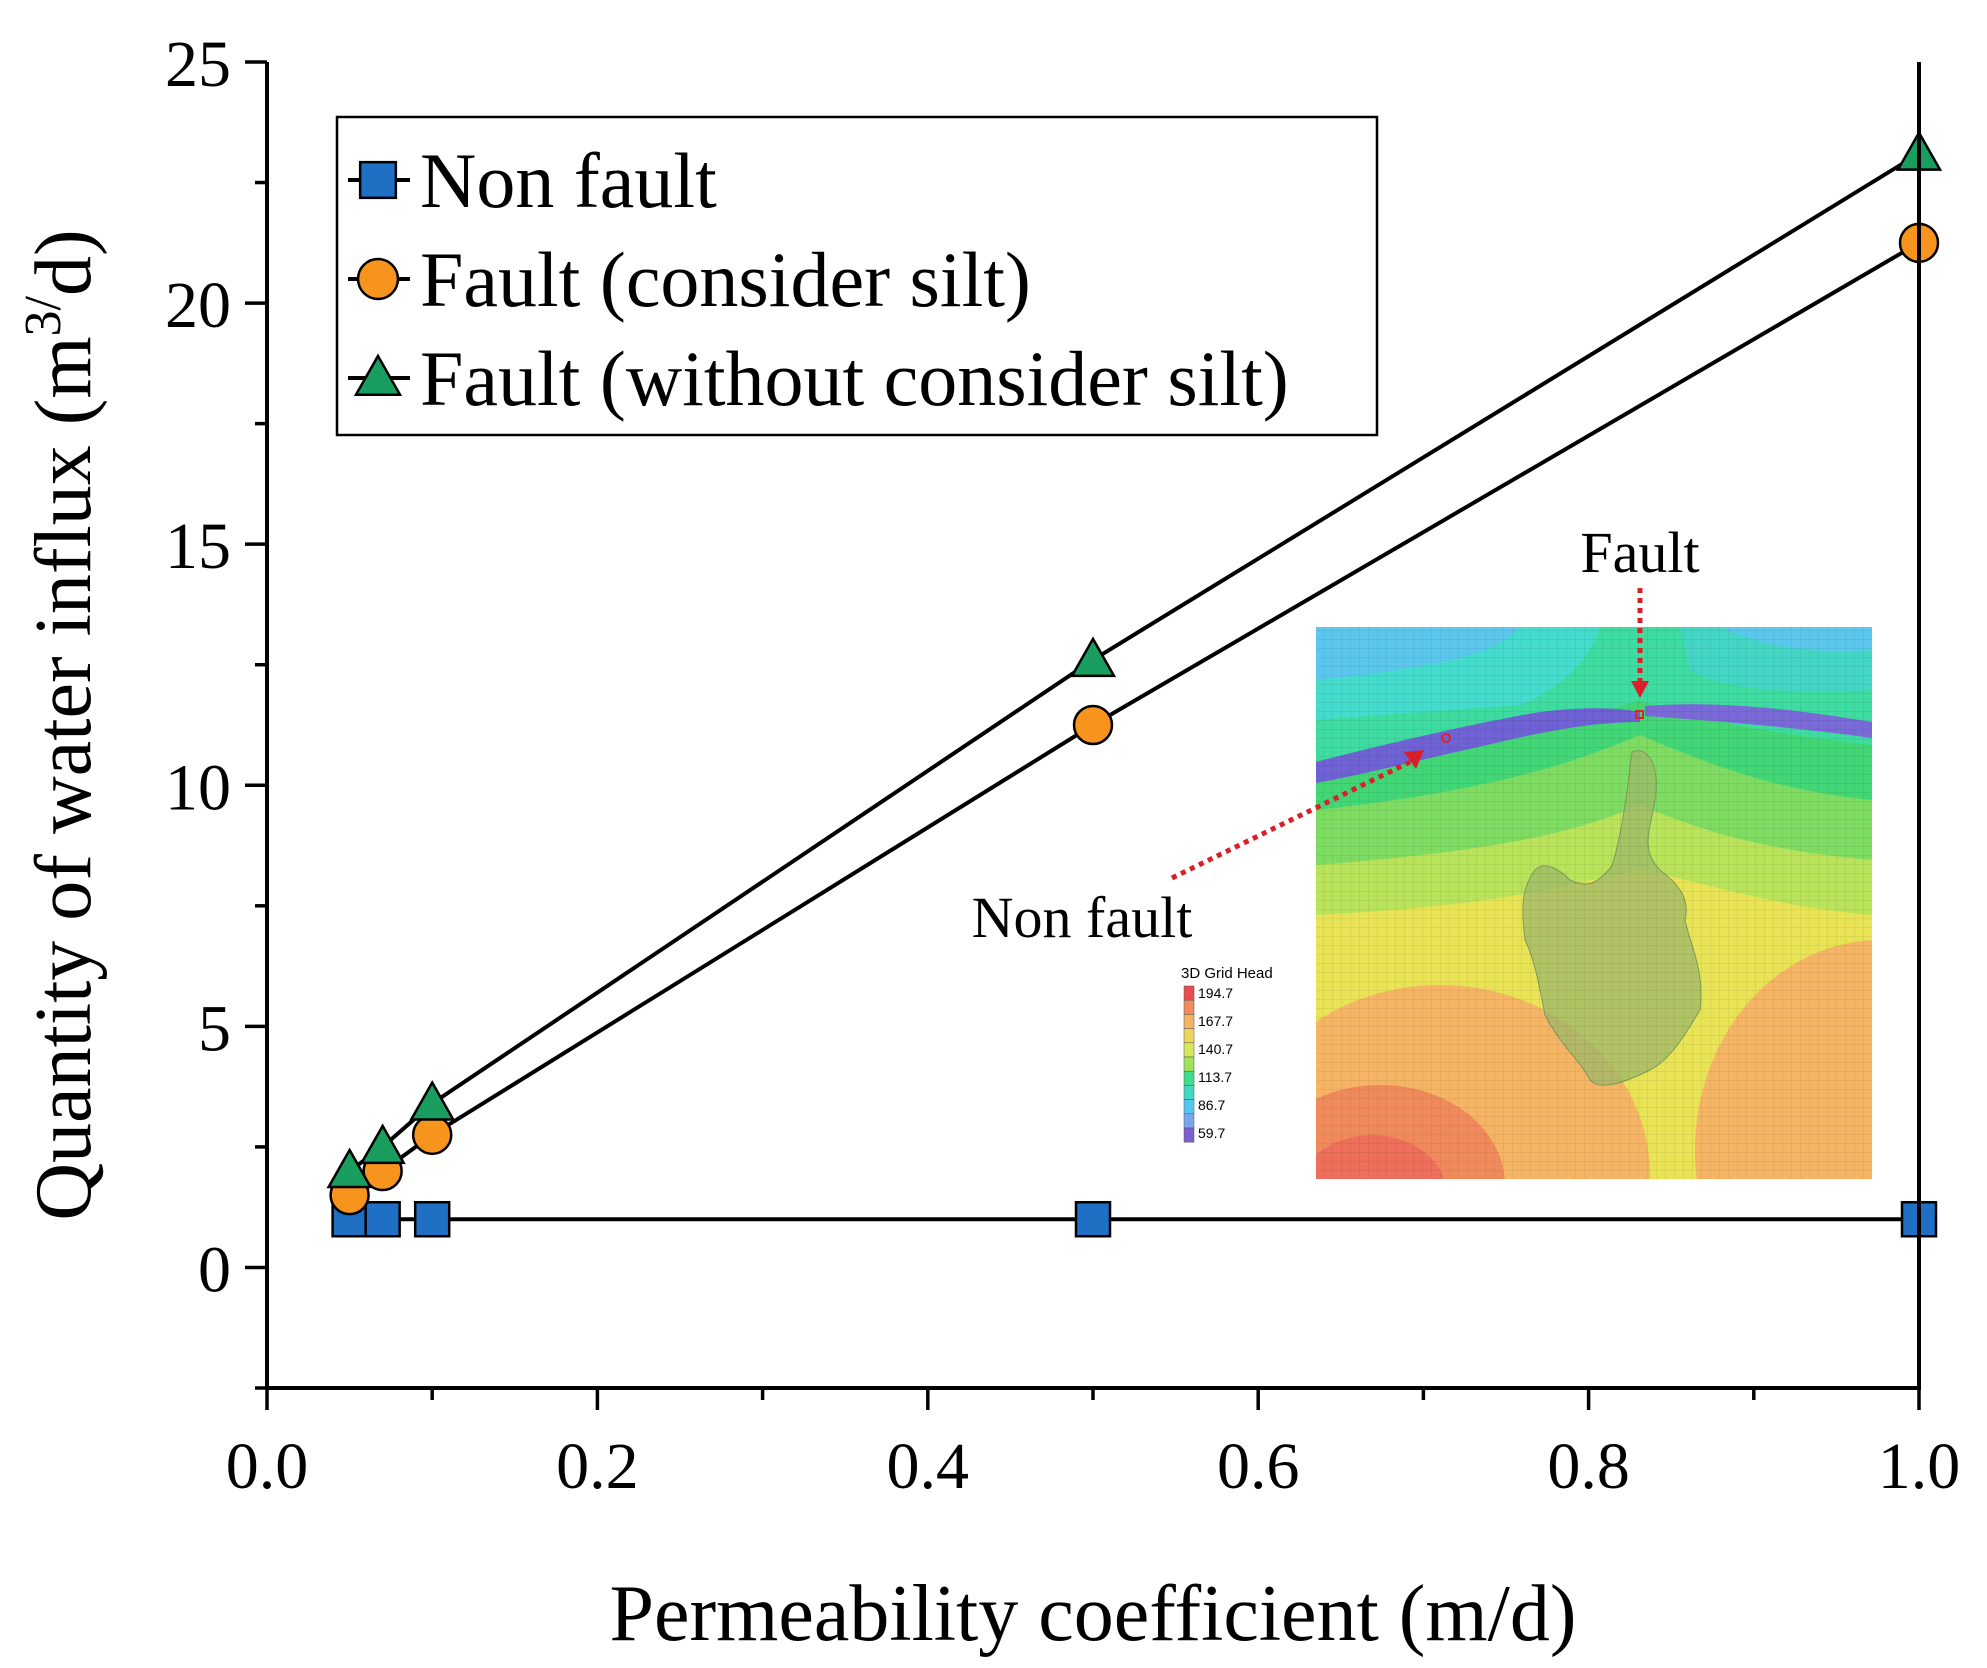 Image resolution: width=1987 pixels, height=1668 pixels. Describe the element at coordinates (214, 1269) in the screenshot. I see `y-tick-label: 0` at that location.